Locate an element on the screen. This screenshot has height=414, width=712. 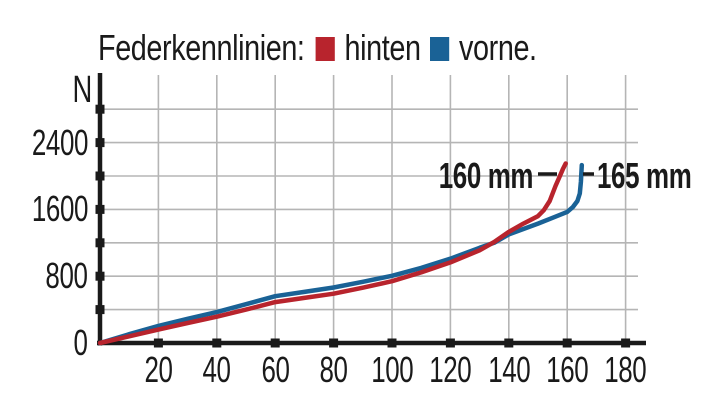
legend-swatch-hinten is located at coordinates (325, 49).